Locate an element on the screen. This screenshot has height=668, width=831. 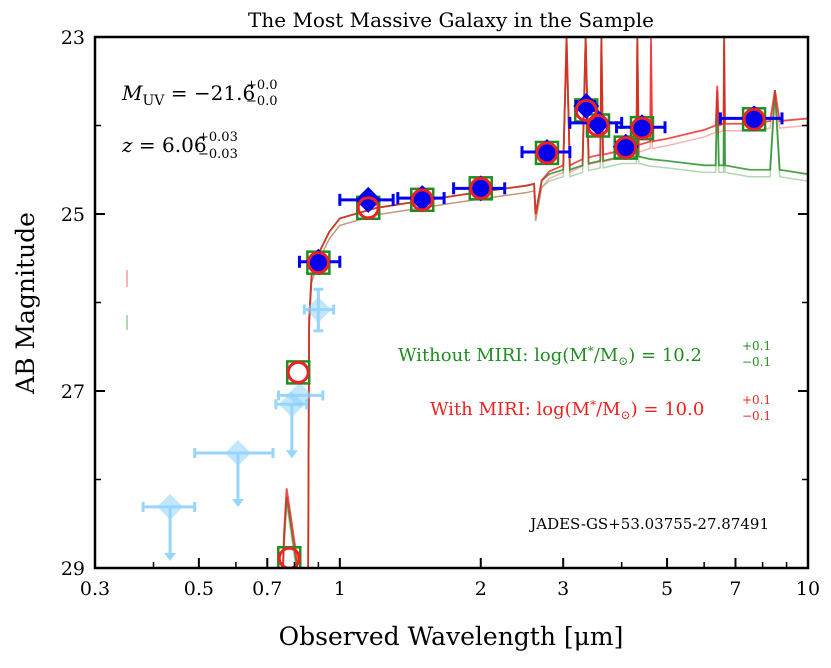
x-tick-label: 0.3 is located at coordinates (95, 589).